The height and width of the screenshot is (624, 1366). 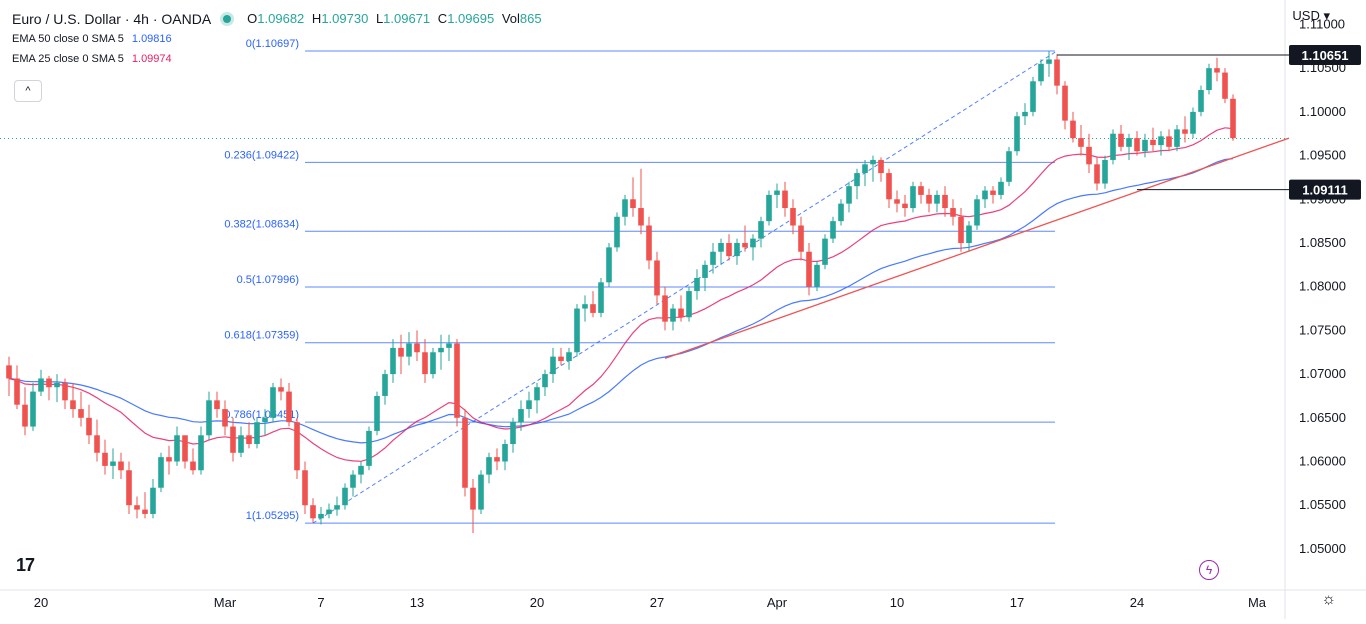 What do you see at coordinates (28, 91) in the screenshot?
I see `legend-collapse-button: ^` at bounding box center [28, 91].